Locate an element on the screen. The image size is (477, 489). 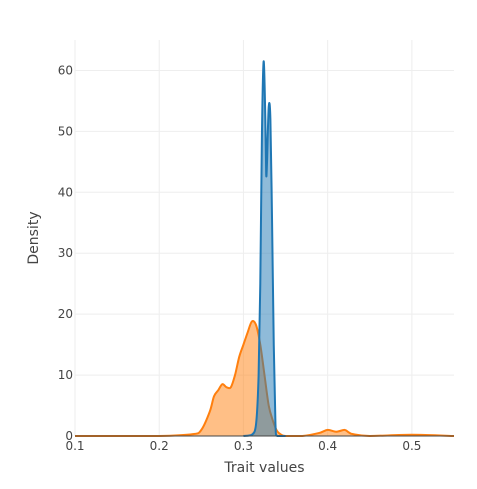
x-tick-label: 0.5 is located at coordinates (411, 446).